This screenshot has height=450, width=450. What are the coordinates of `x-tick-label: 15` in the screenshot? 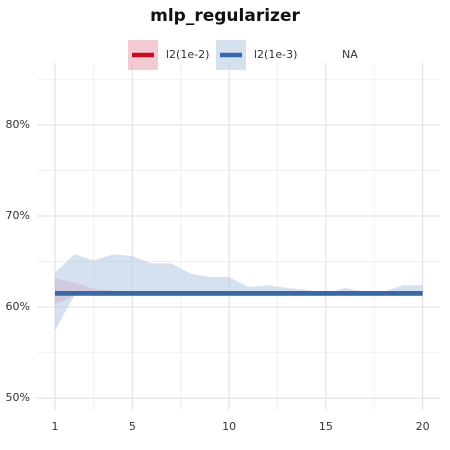 It's located at (326, 426).